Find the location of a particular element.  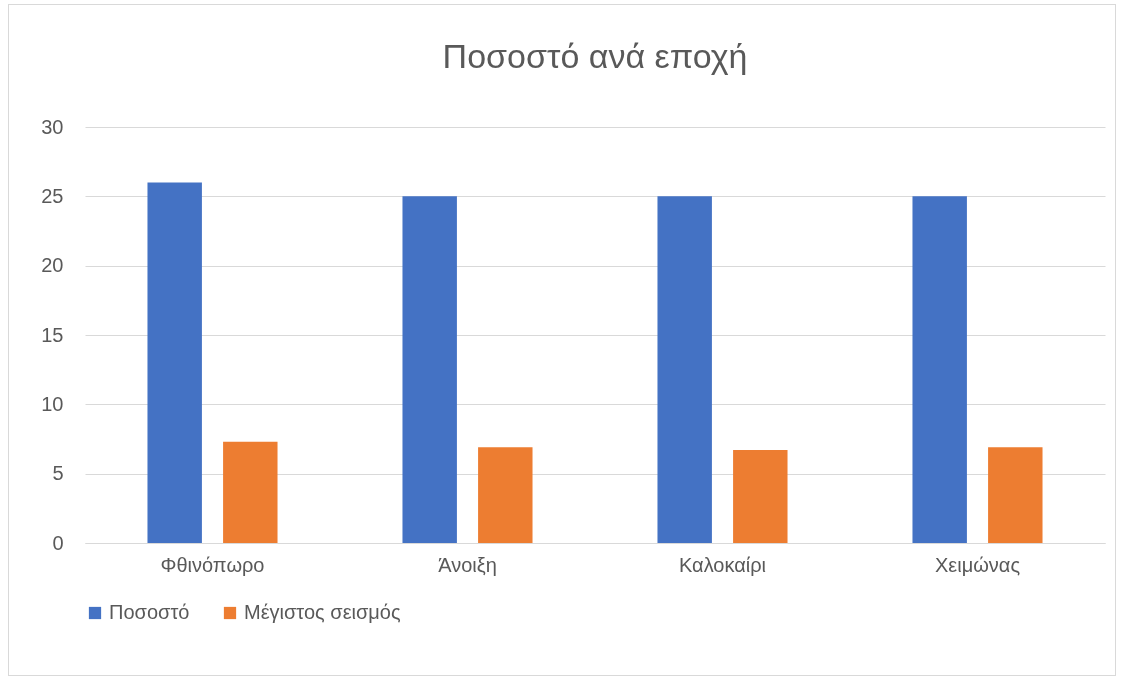

y-tick-label: 25 is located at coordinates (52, 195).